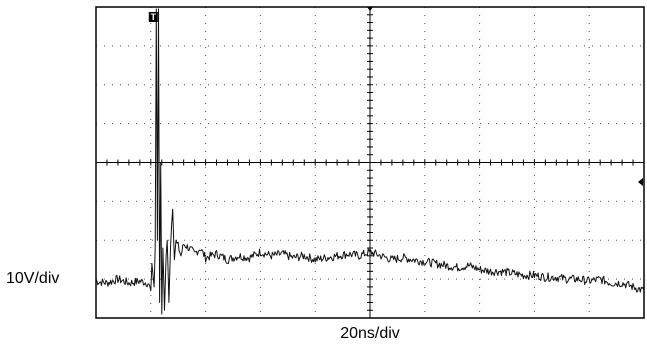 The height and width of the screenshot is (347, 647). I want to click on trigger-marker-label: T, so click(154, 17).